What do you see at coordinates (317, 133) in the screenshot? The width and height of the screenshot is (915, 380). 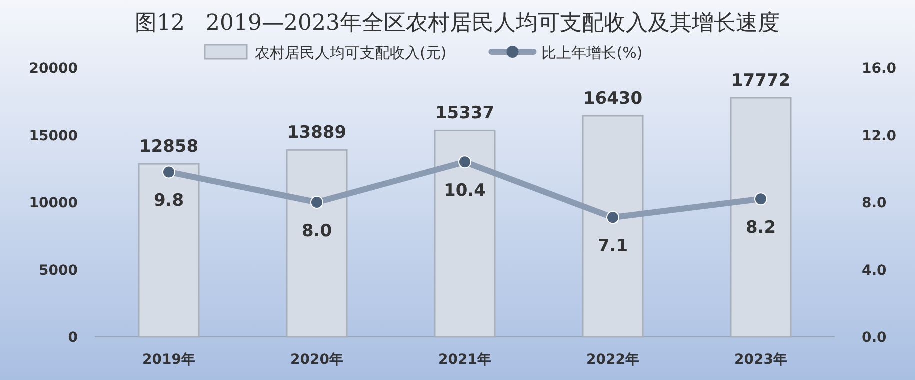 I see `data-label: 13889` at bounding box center [317, 133].